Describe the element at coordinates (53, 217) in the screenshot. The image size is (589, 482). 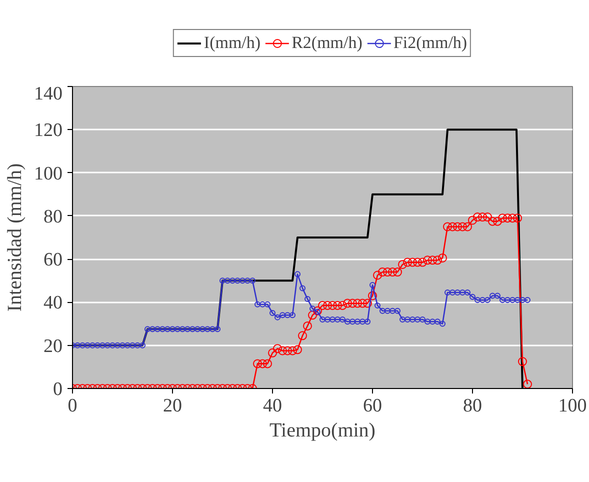
I see `y-tick-label: 80` at that location.